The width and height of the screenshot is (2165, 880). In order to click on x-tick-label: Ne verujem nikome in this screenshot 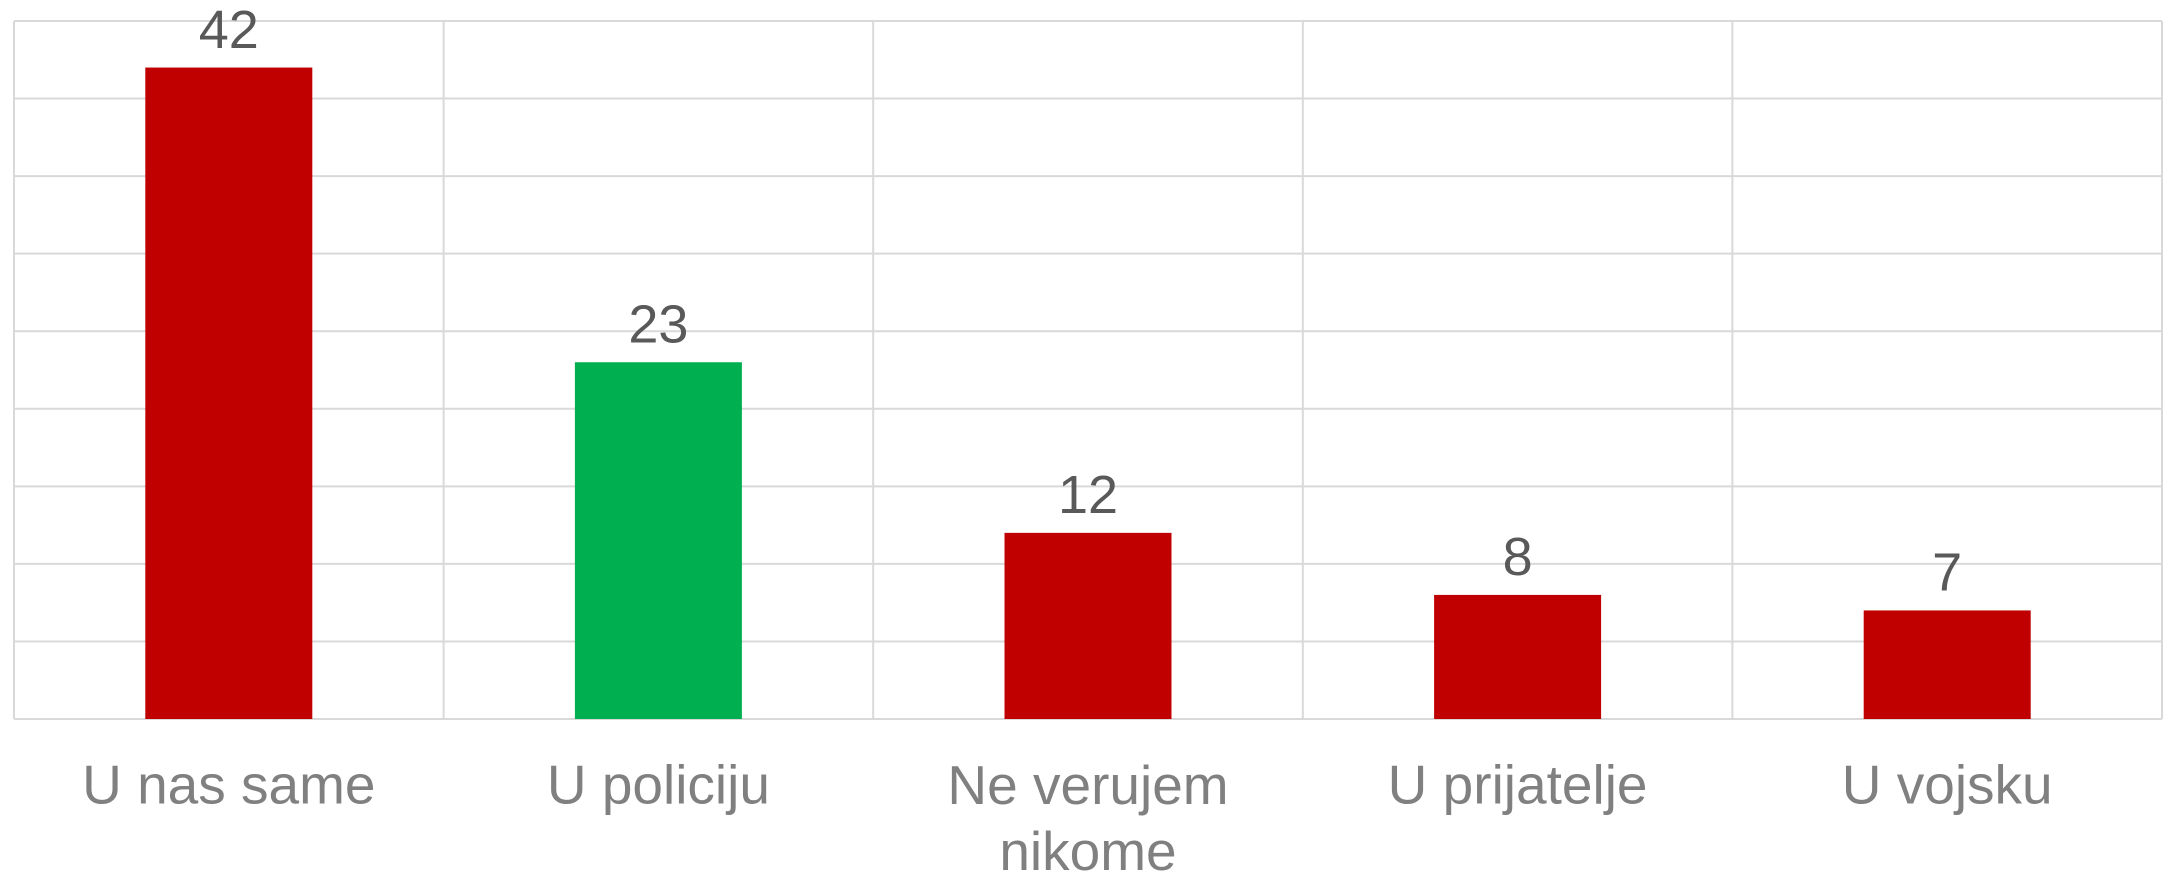, I will do `click(1087, 817)`.